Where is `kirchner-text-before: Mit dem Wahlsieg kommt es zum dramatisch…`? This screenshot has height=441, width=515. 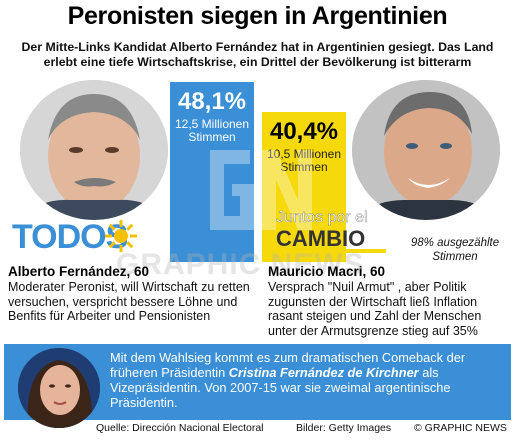 kirchner-text-before: Mit dem Wahlsieg kommt es zum dramatisch… is located at coordinates (288, 365).